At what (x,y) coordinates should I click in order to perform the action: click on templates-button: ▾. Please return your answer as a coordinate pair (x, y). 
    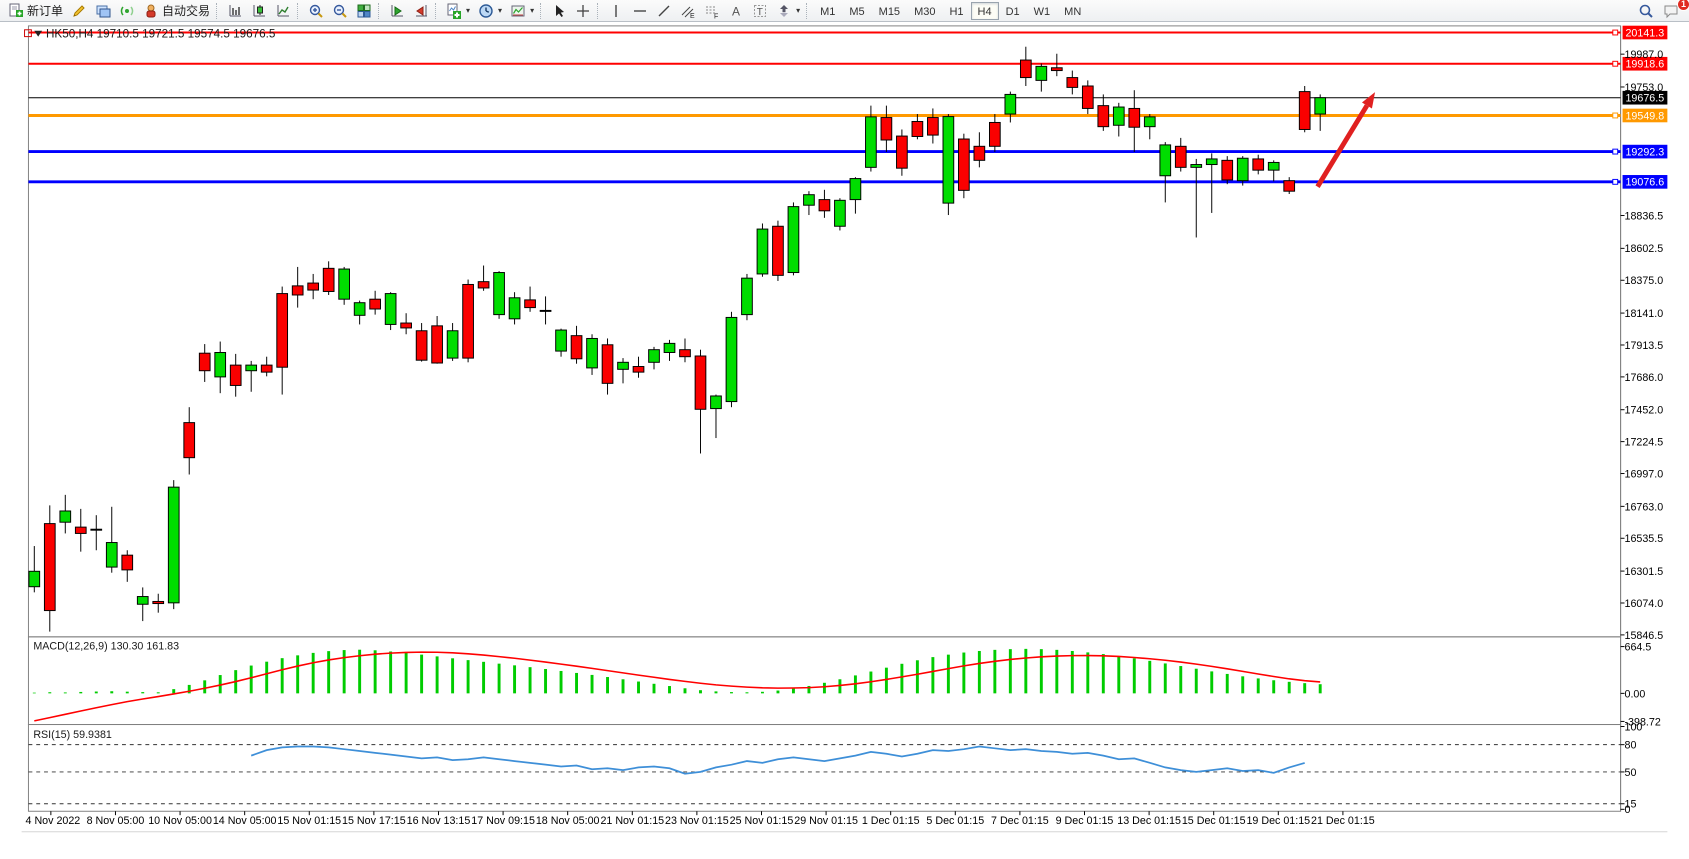
    Looking at the image, I should click on (522, 11).